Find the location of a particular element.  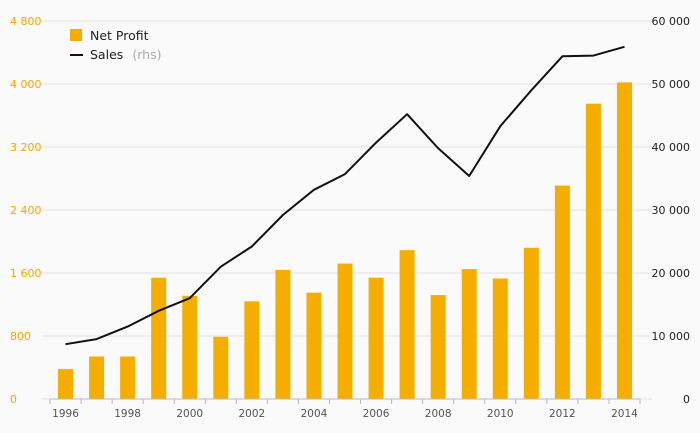

left-tick-label: 2 400 is located at coordinates (26, 210).